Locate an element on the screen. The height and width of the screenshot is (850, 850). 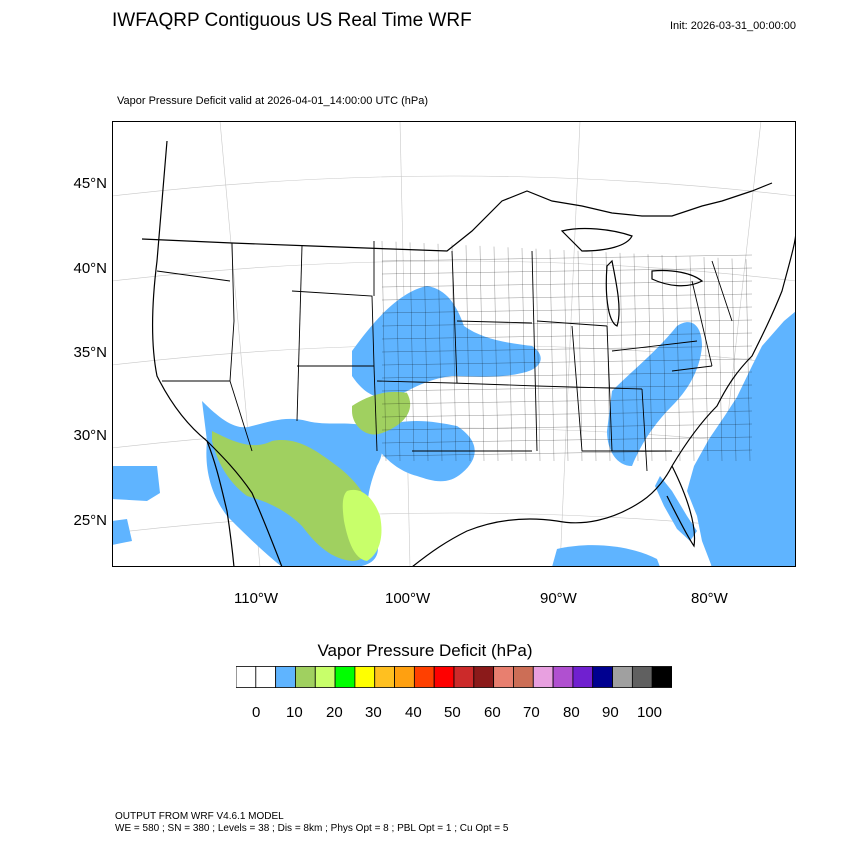
plains-blue-band is located at coordinates (446, 342).